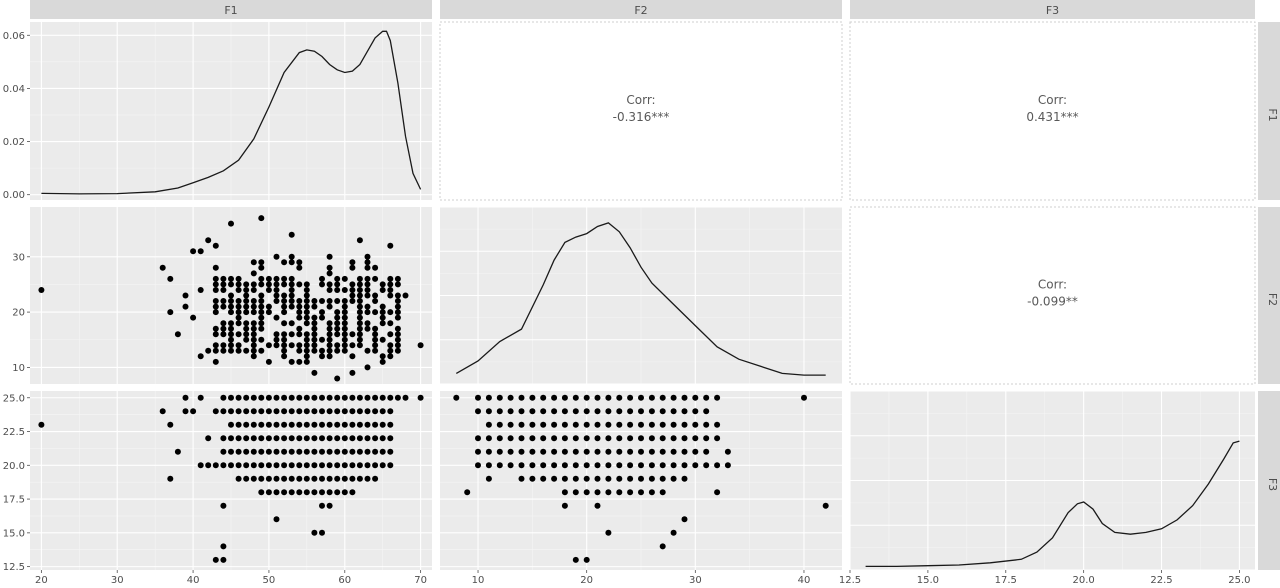 The height and width of the screenshot is (588, 1280). What do you see at coordinates (14, 89) in the screenshot?
I see `y-tick-label: 0.04` at bounding box center [14, 89].